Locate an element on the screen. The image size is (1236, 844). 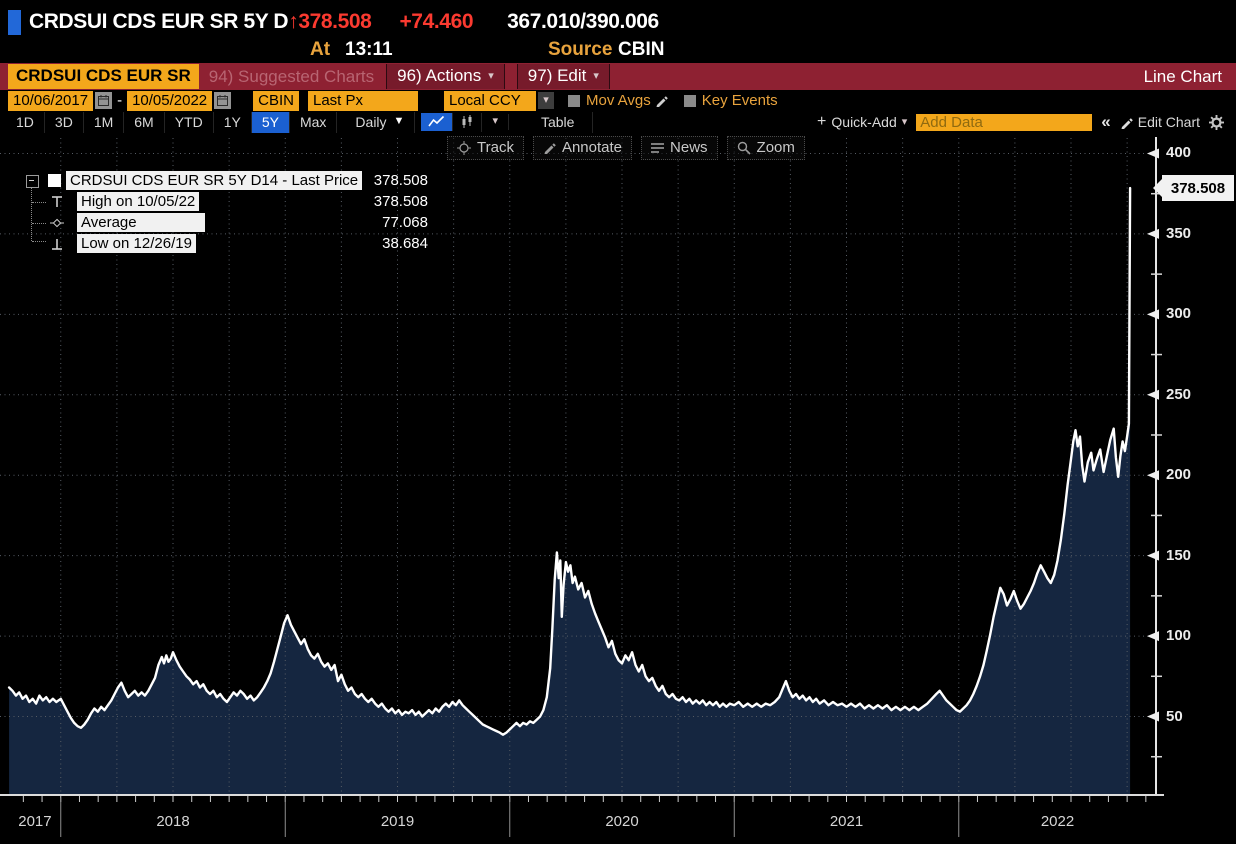
high-marker-icon is located at coordinates (57, 201).